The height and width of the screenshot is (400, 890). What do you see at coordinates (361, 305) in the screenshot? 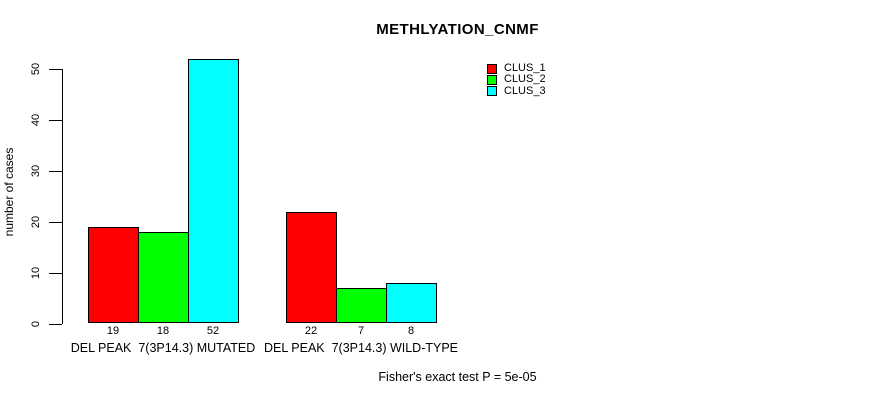
I see `bar-clus_2-group2` at bounding box center [361, 305].